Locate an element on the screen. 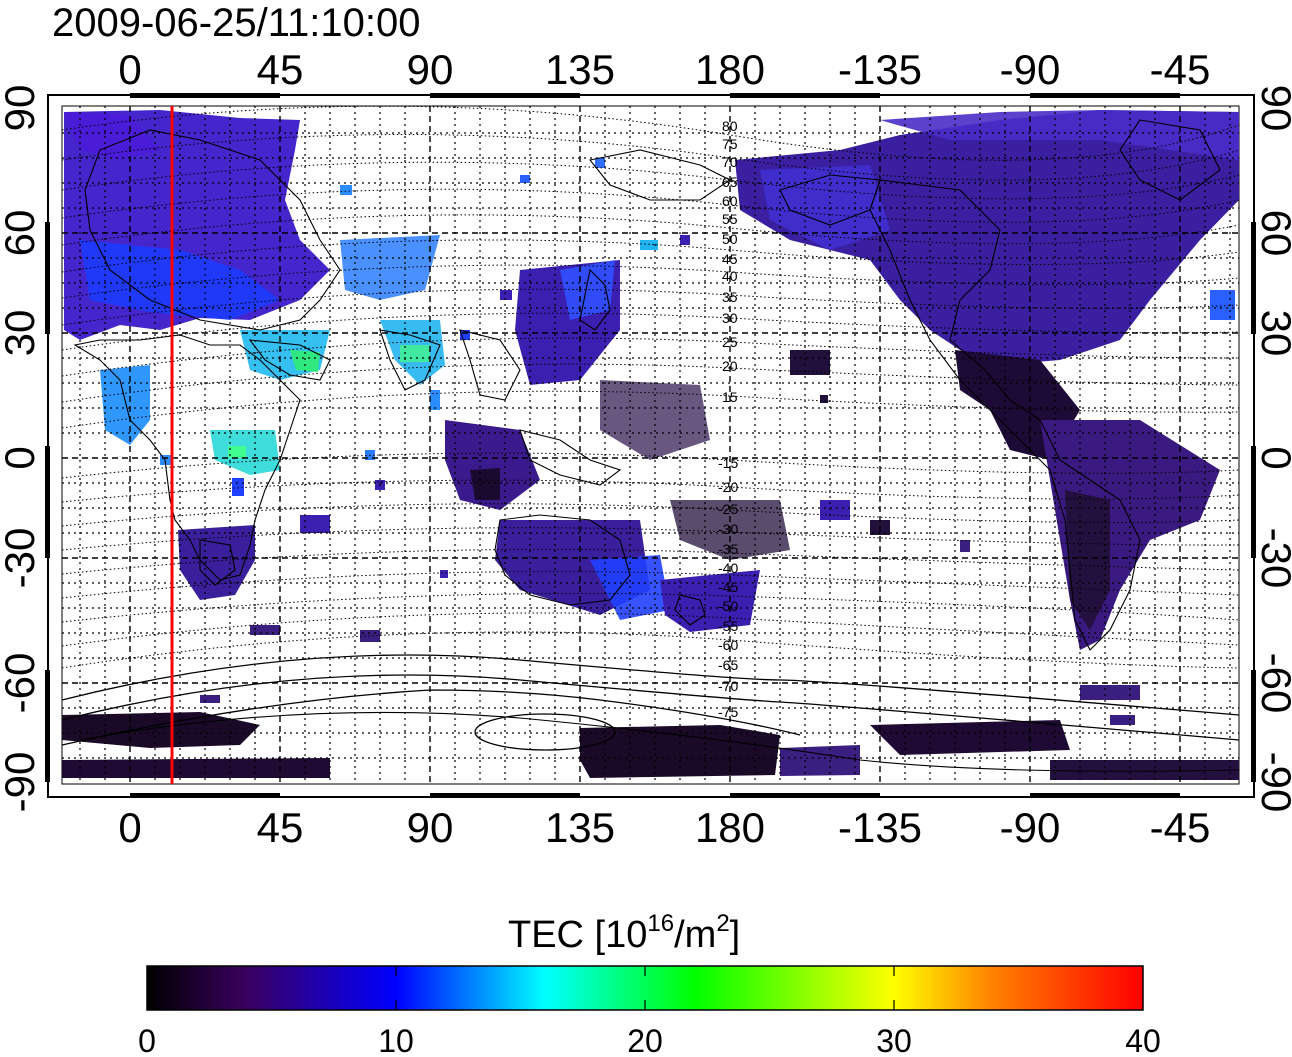 The width and height of the screenshot is (1292, 1057). lat-tick-right: -30 is located at coordinates (1272, 558).